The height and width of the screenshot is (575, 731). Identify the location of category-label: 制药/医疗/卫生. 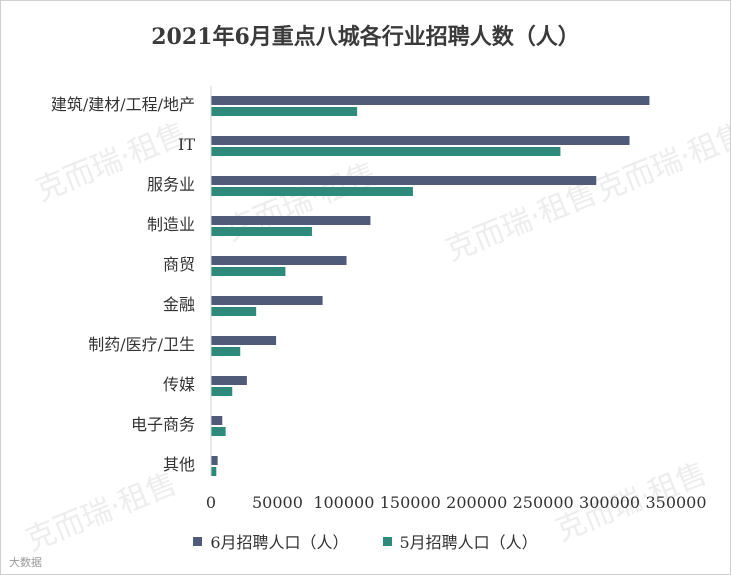
(141, 344).